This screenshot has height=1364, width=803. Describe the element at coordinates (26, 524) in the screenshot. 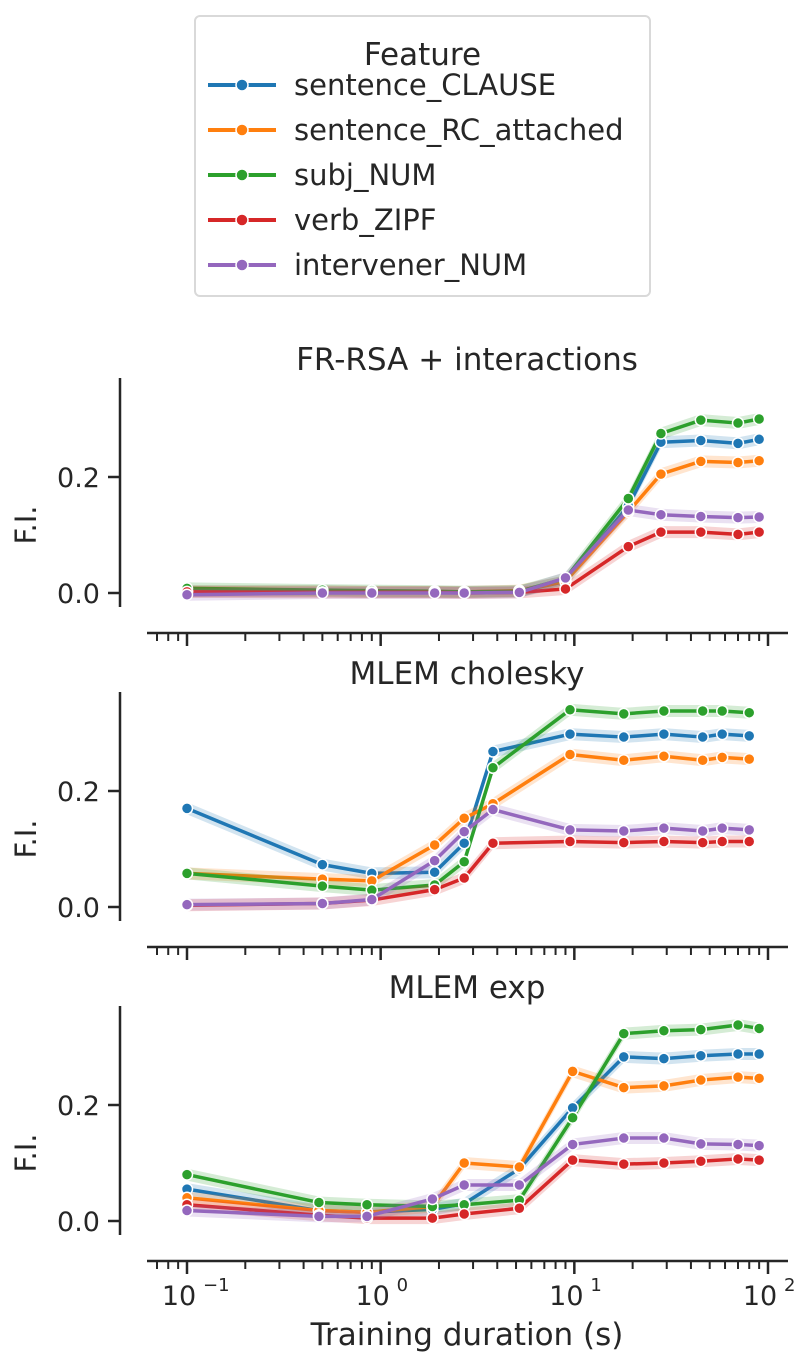

I see `y-axis-label: F.I.` at that location.